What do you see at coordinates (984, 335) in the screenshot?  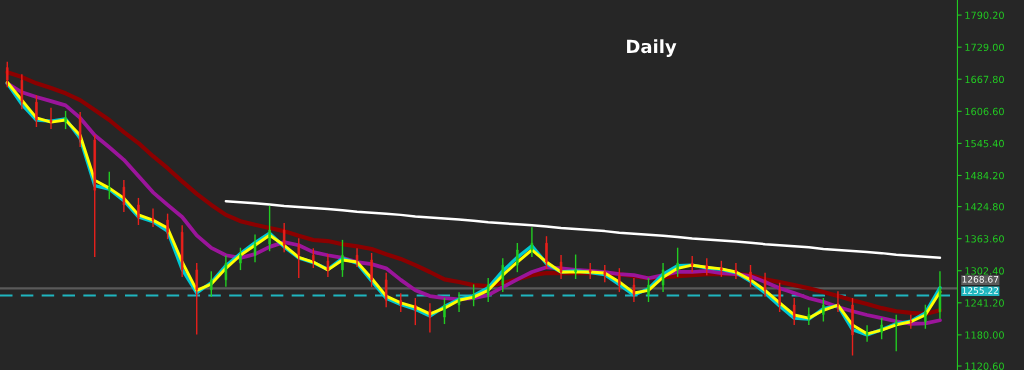 I see `y-tick-label: 1180.00` at bounding box center [984, 335].